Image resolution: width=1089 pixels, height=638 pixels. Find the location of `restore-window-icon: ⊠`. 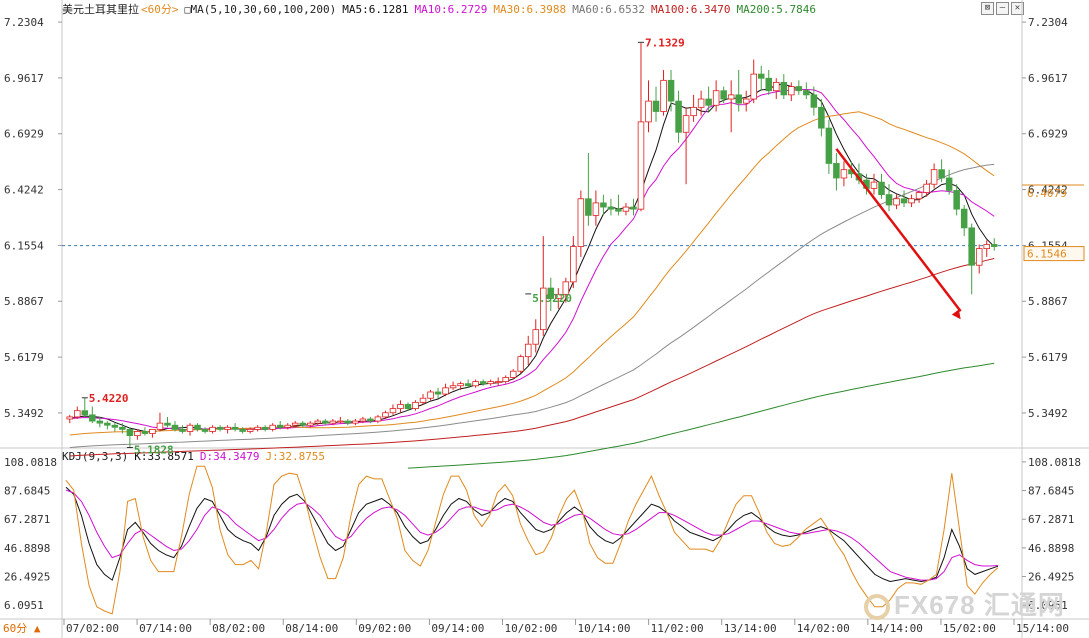

restore-window-icon: ⊠ is located at coordinates (987, 8).